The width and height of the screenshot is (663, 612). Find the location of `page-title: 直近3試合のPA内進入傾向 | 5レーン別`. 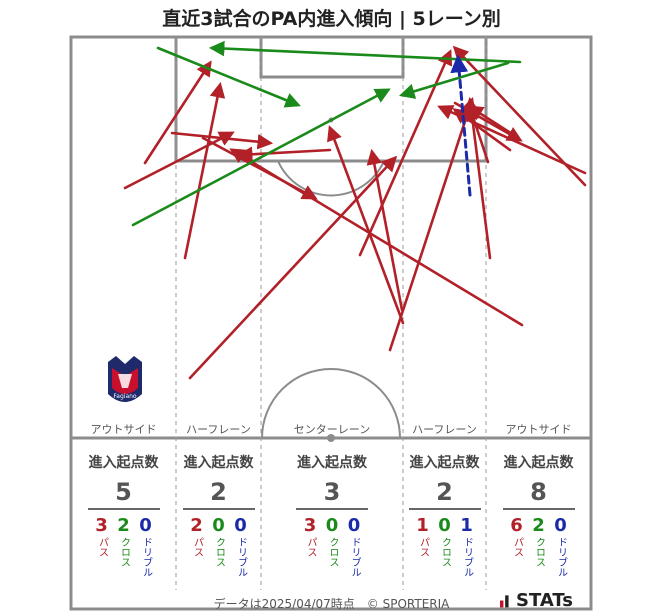

page-title: 直近3試合のPA内進入傾向 | 5レーン別 is located at coordinates (331, 19).